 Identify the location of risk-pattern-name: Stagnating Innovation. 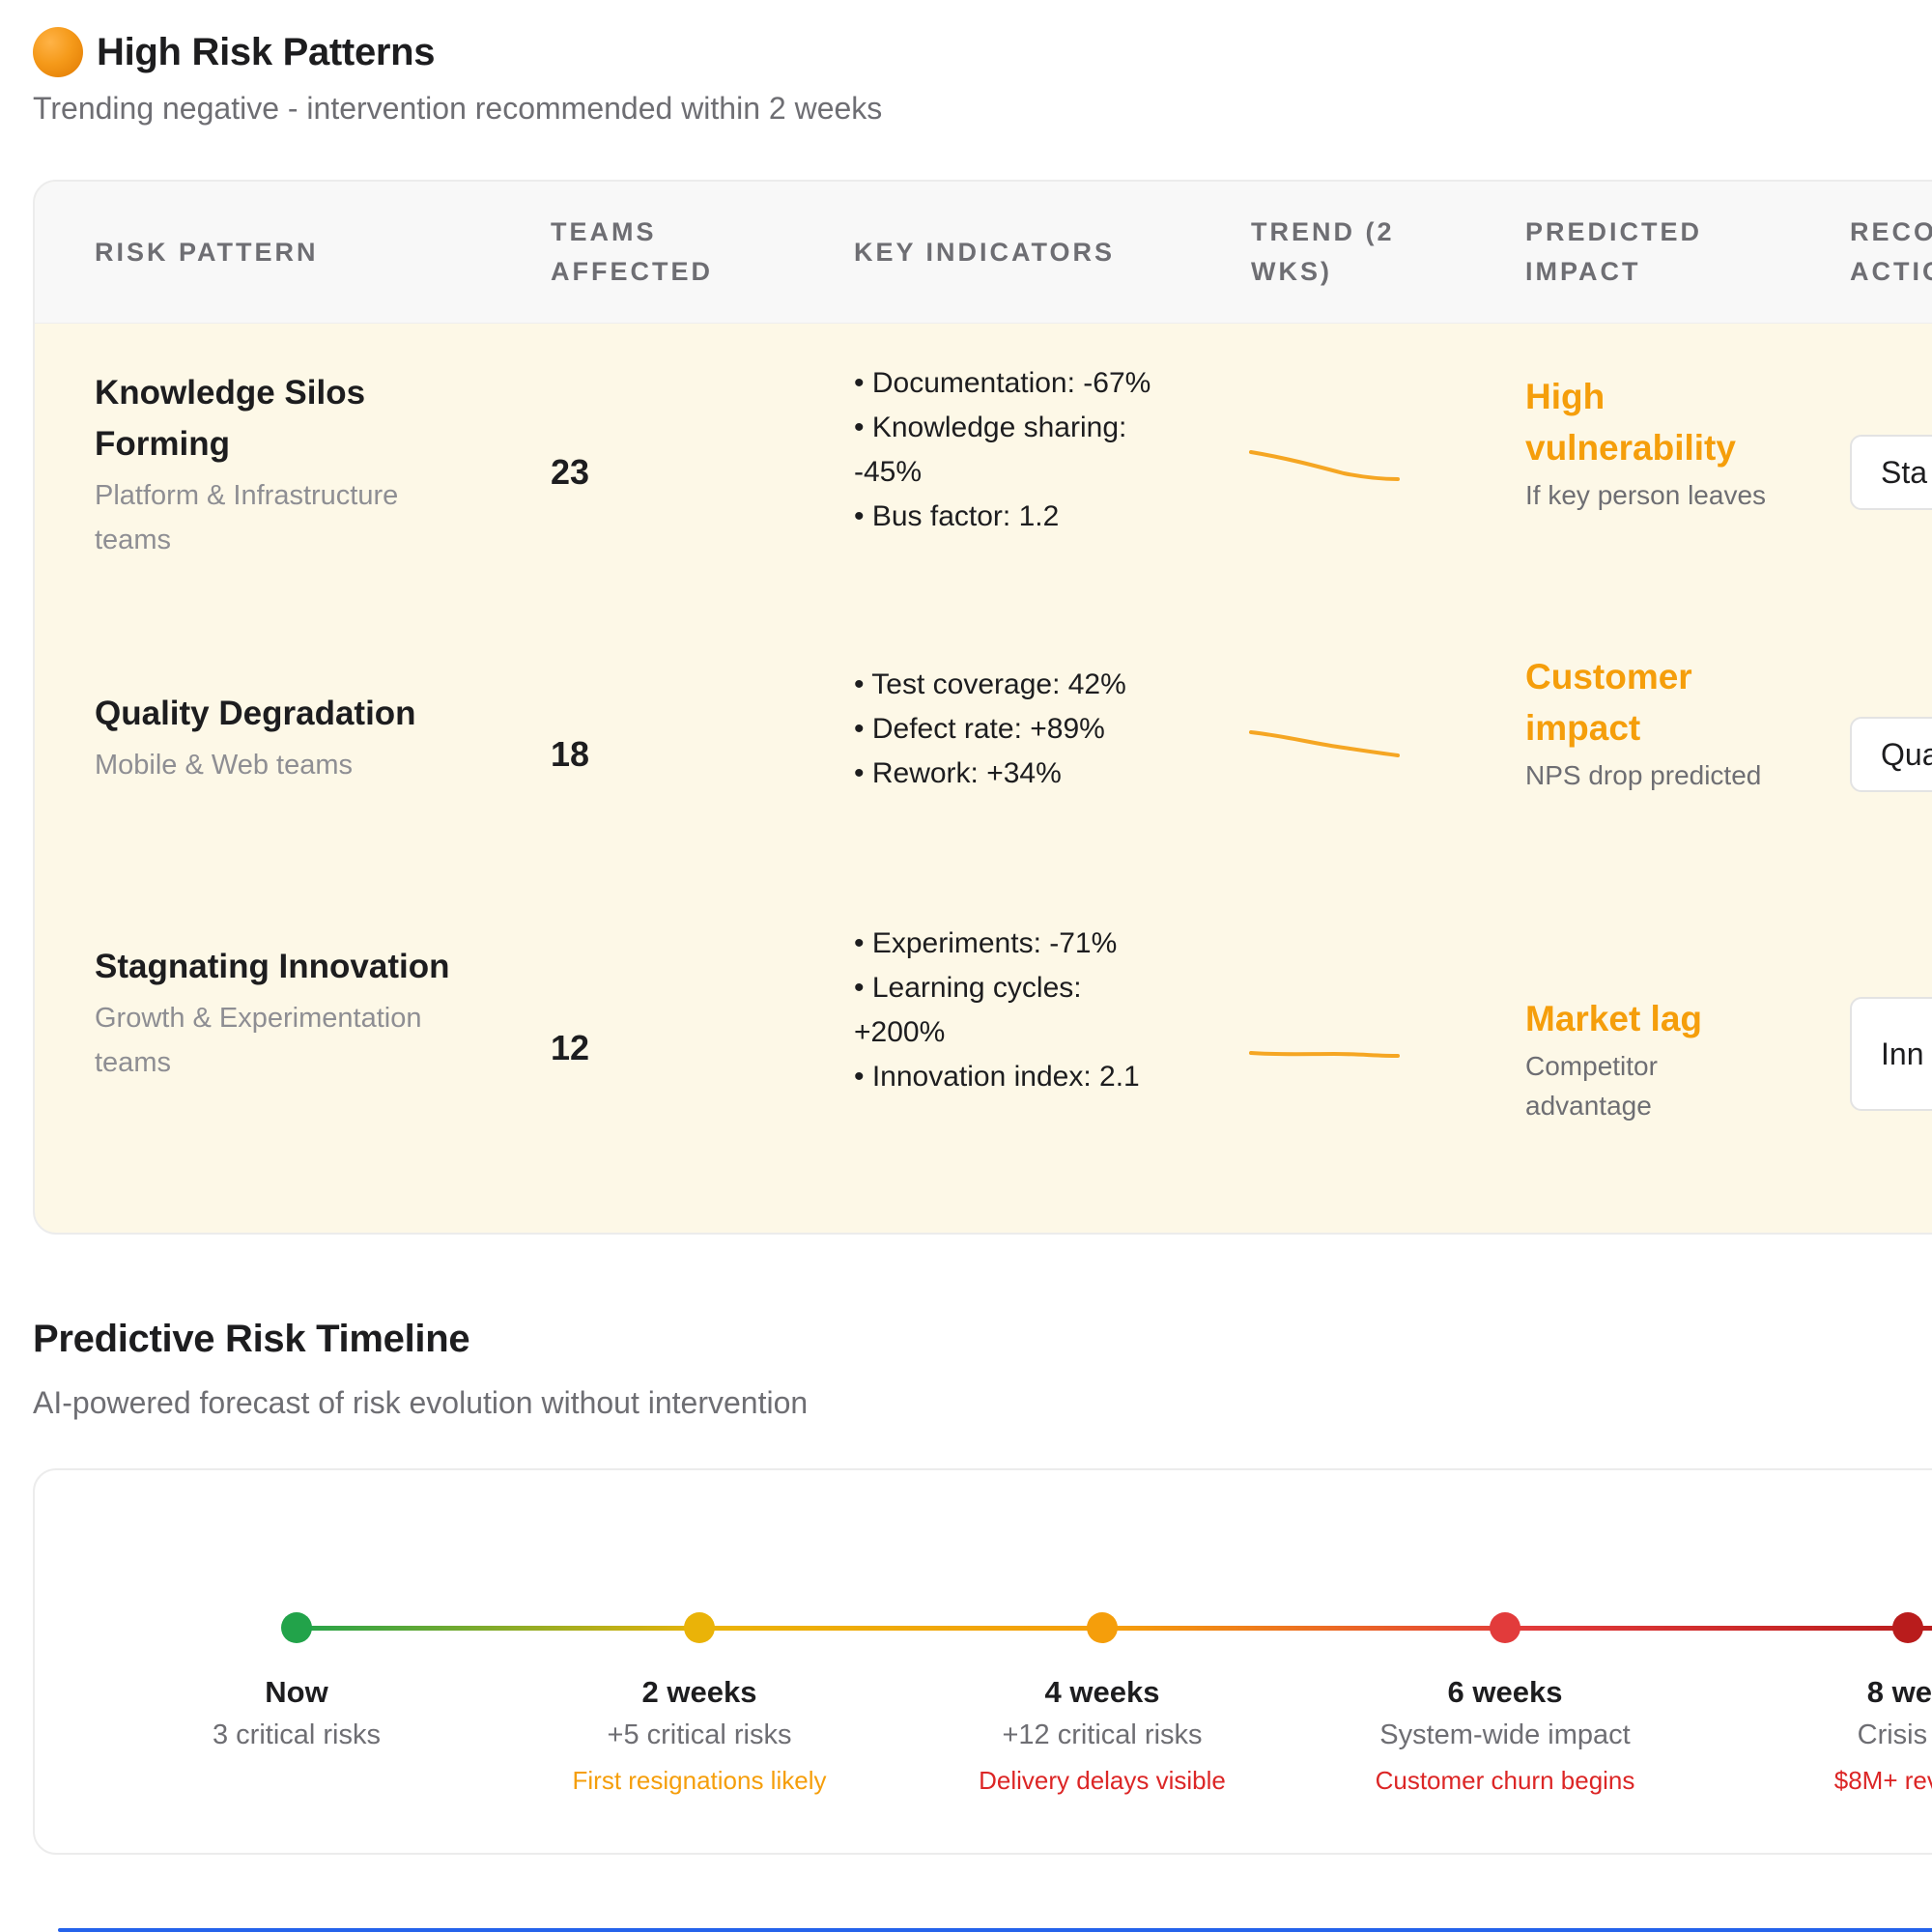
(272, 966).